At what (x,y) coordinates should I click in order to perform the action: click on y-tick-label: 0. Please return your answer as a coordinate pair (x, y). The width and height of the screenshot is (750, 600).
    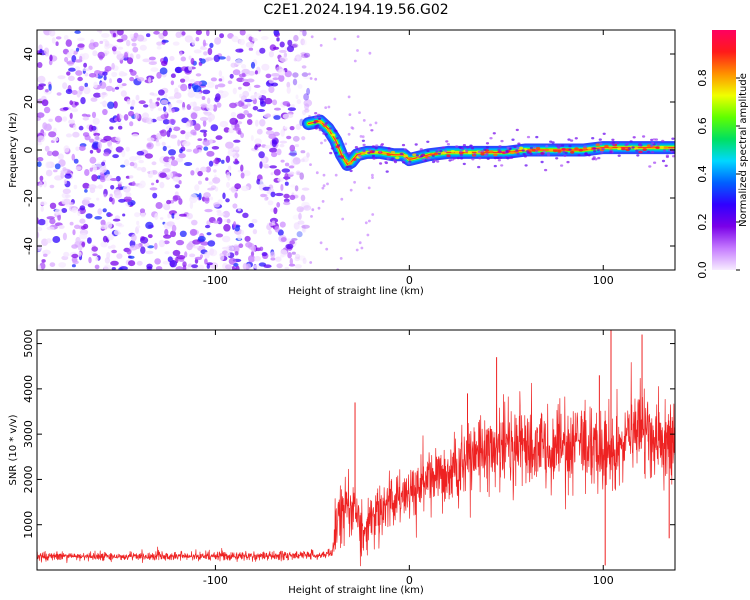
    Looking at the image, I should click on (28, 150).